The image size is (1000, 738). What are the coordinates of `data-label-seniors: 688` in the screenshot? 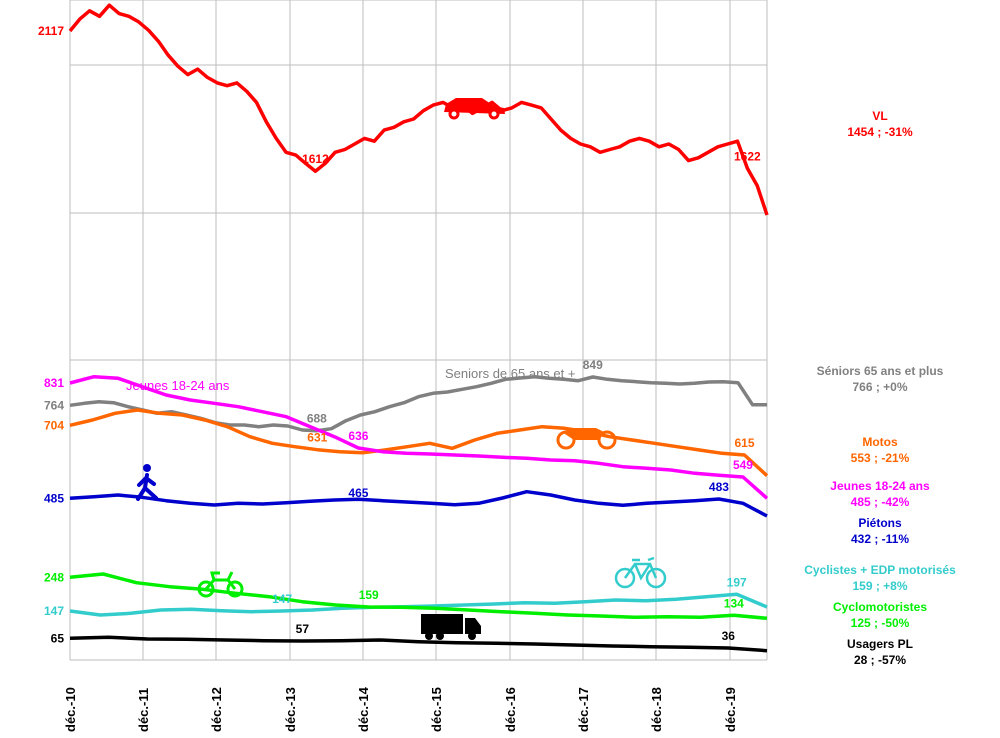 It's located at (317, 419).